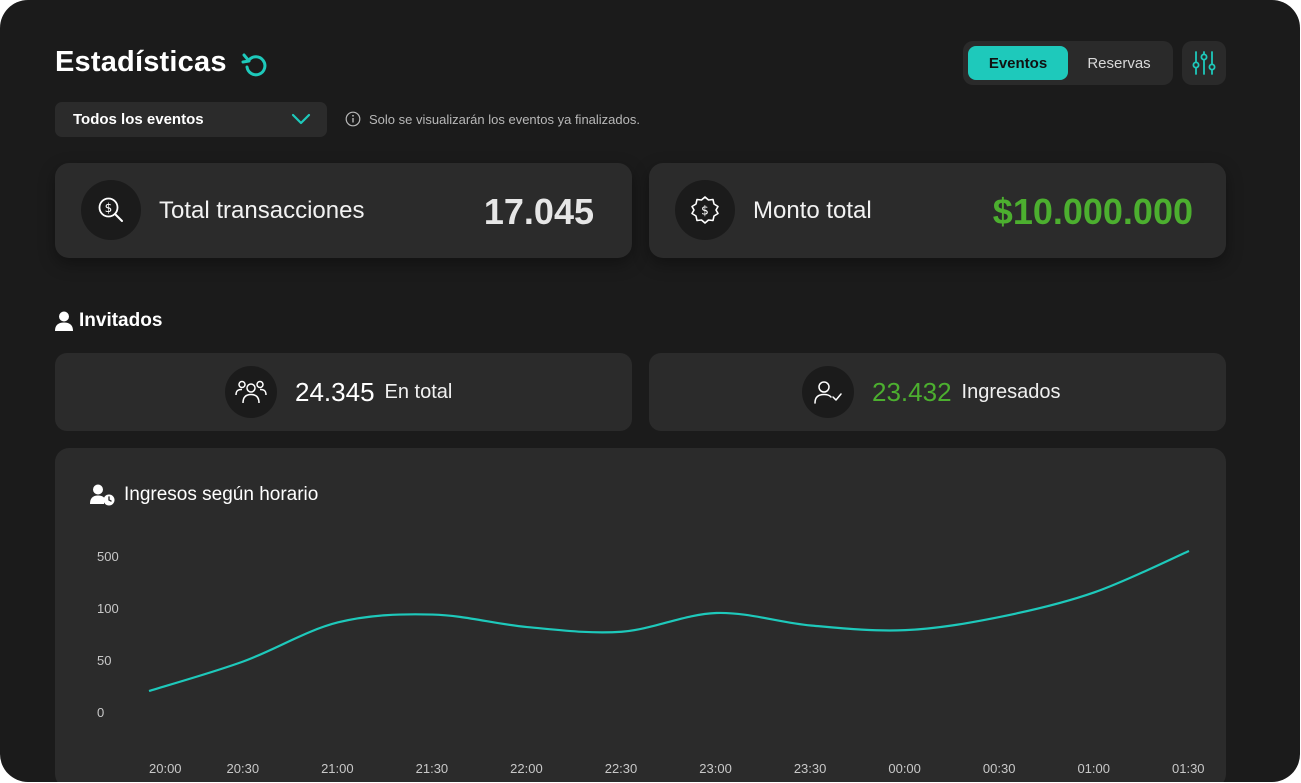 The height and width of the screenshot is (783, 1301). I want to click on guests-total-icon-circle, so click(251, 392).